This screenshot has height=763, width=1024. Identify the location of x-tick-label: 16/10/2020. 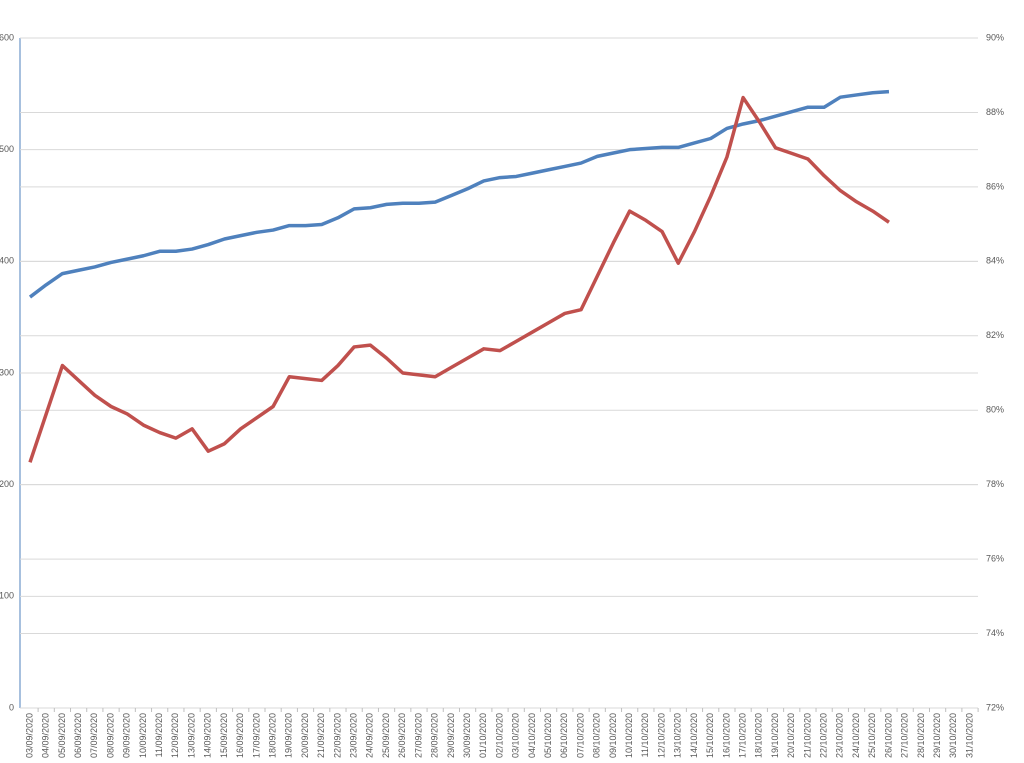
(726, 735).